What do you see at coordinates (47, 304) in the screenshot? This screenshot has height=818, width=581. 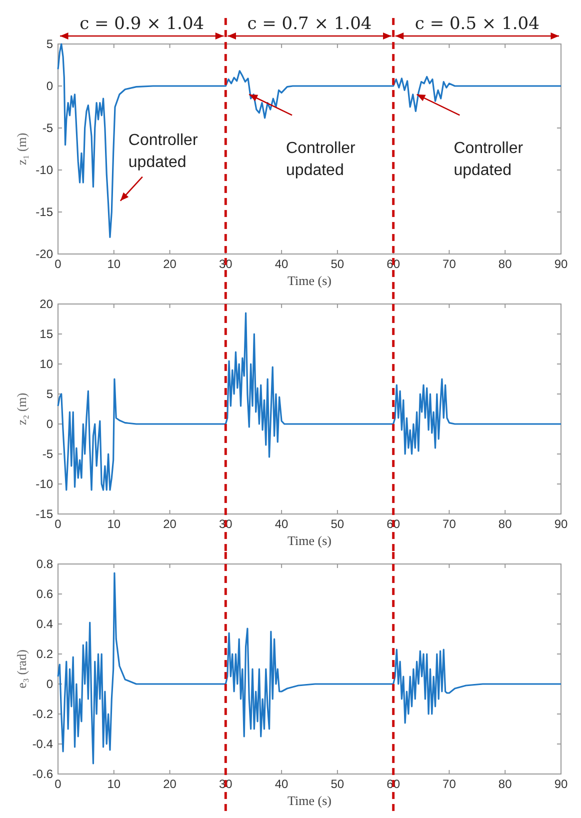 I see `y-tick-label: 20` at bounding box center [47, 304].